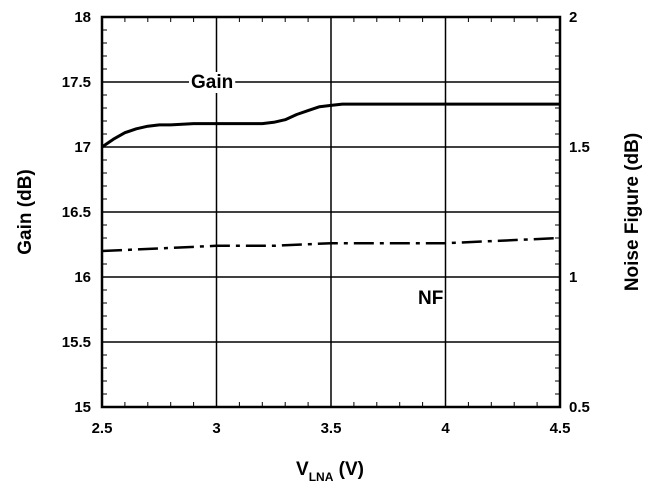 This screenshot has height=487, width=658. I want to click on x-tick-label: 4, so click(445, 428).